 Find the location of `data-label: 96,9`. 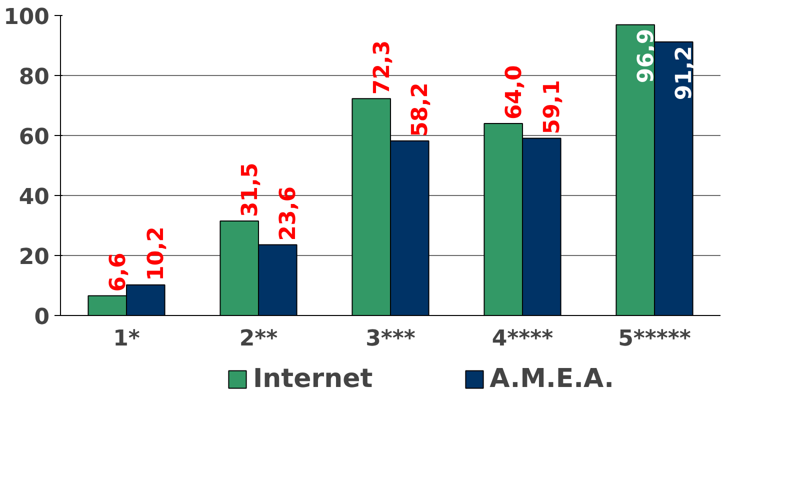

data-label: 96,9 is located at coordinates (646, 56).